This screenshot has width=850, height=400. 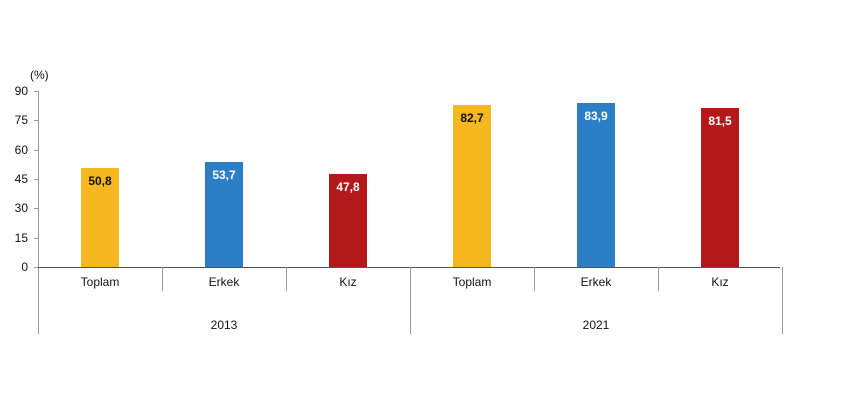 I want to click on y-tick-label: 0, so click(x=24, y=267).